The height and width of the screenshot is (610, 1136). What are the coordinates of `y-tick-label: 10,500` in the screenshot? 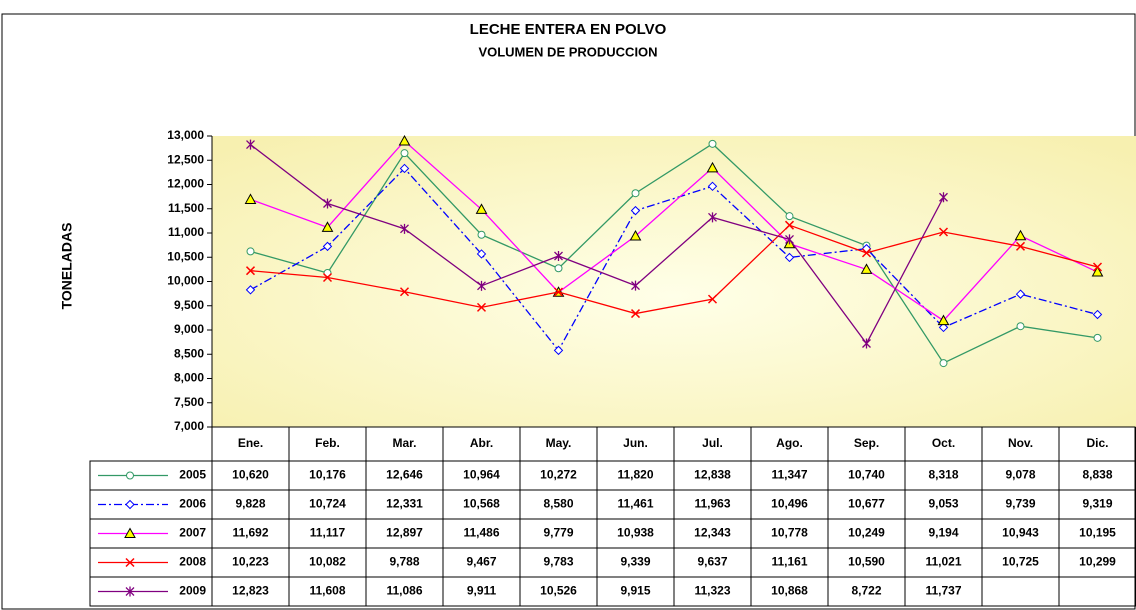 It's located at (185, 256).